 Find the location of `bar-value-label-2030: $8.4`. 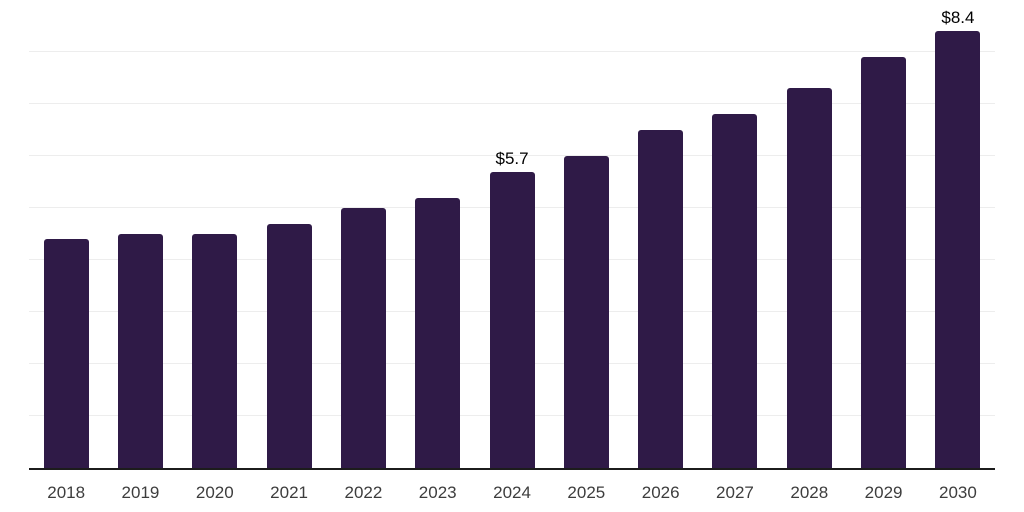

bar-value-label-2030: $8.4 is located at coordinates (958, 18).